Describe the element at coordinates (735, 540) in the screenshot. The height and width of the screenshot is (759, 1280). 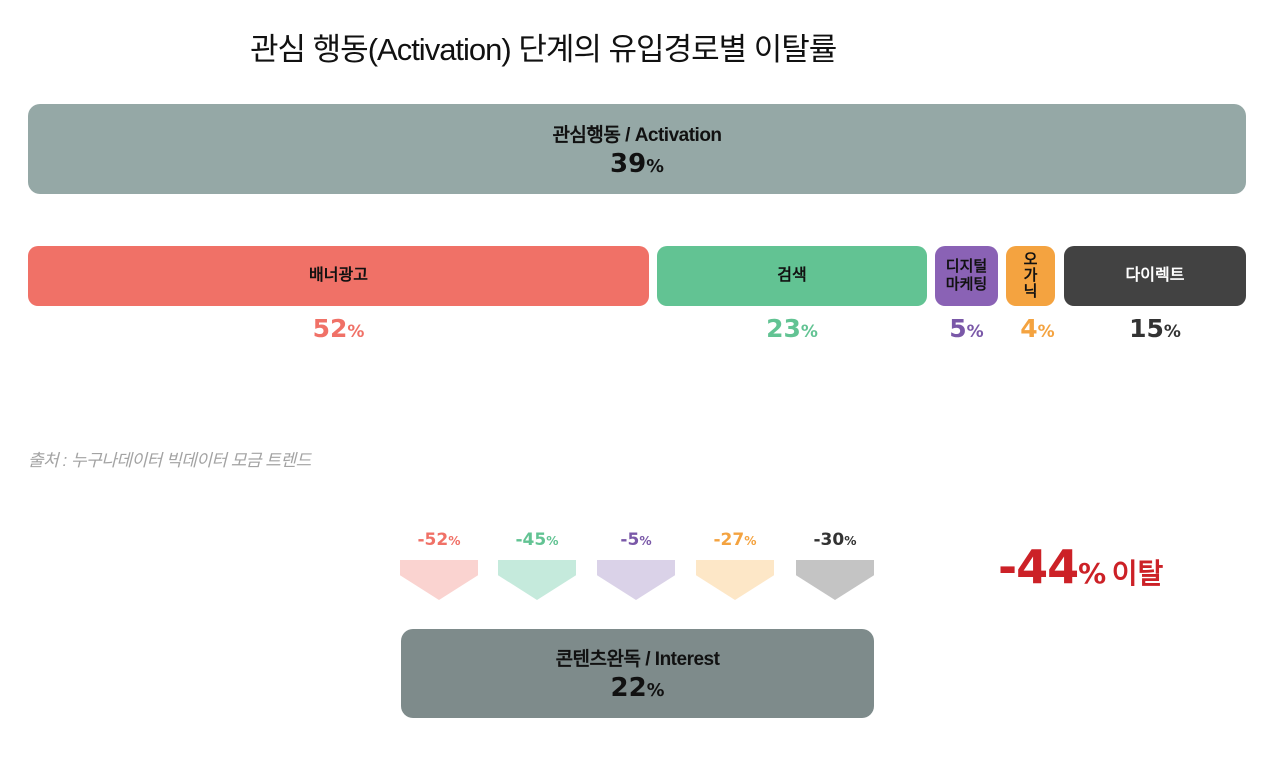
I see `dropoff-organic: -27%` at that location.